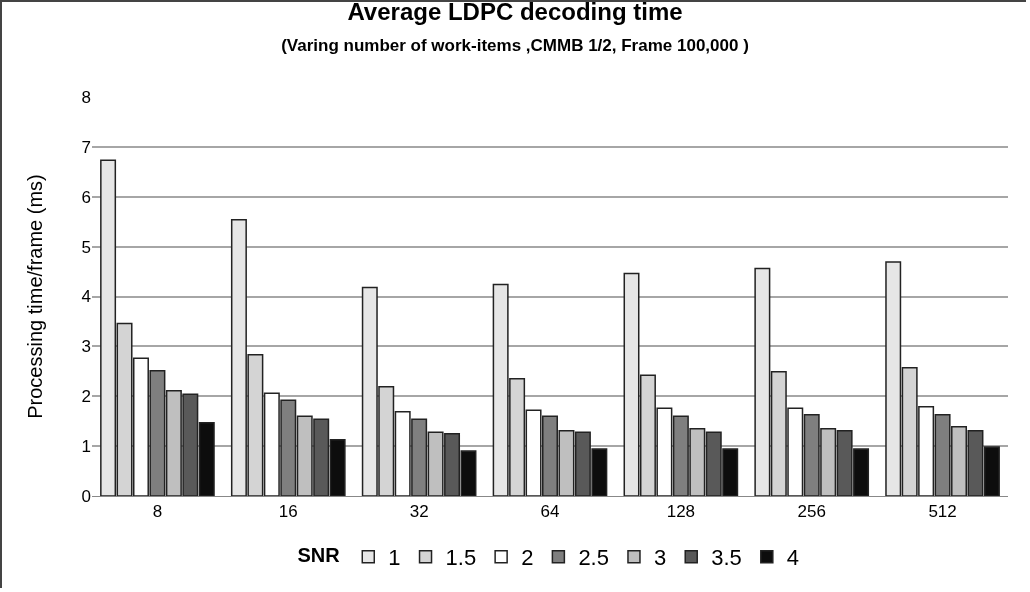  Describe the element at coordinates (86, 297) in the screenshot. I see `y-tick-label: 4` at that location.